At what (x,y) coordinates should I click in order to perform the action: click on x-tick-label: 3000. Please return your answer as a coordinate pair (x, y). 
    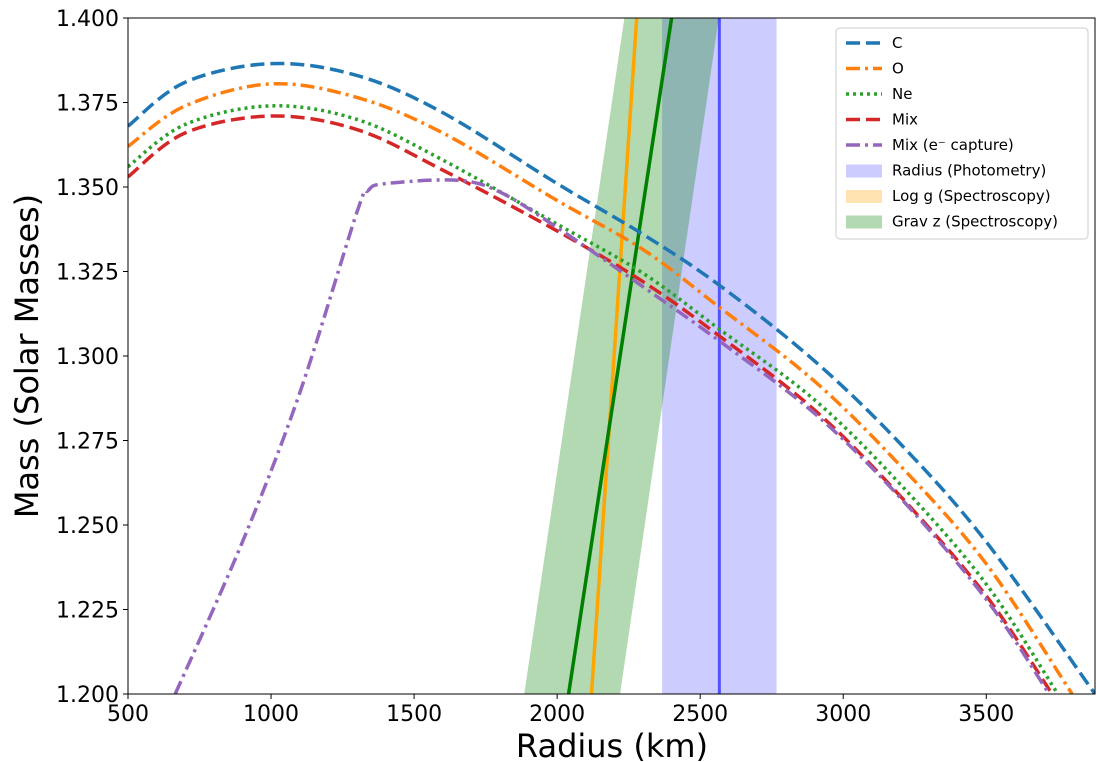
    Looking at the image, I should click on (843, 714).